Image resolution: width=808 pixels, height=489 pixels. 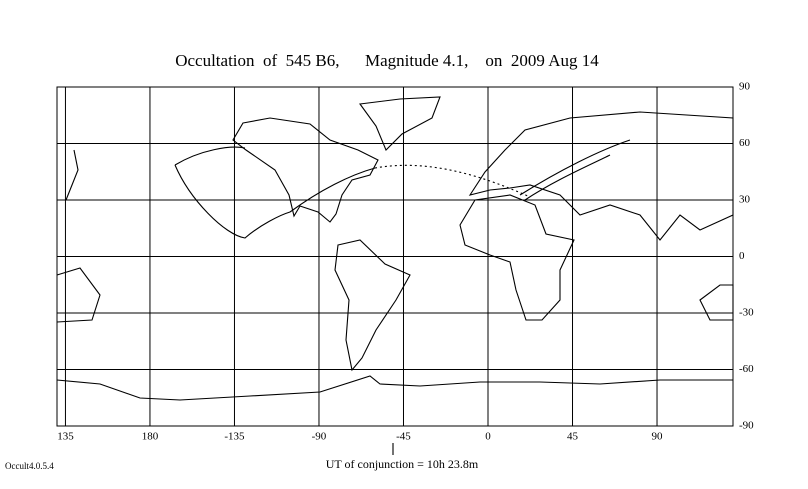 What do you see at coordinates (745, 143) in the screenshot?
I see `lat-tick-label: 60` at bounding box center [745, 143].